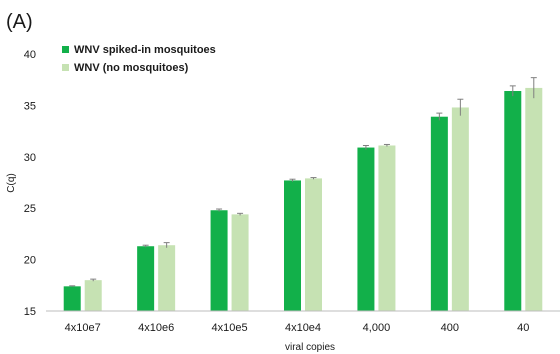  What do you see at coordinates (11, 182) in the screenshot?
I see `y-axis-label: C(q)` at bounding box center [11, 182].